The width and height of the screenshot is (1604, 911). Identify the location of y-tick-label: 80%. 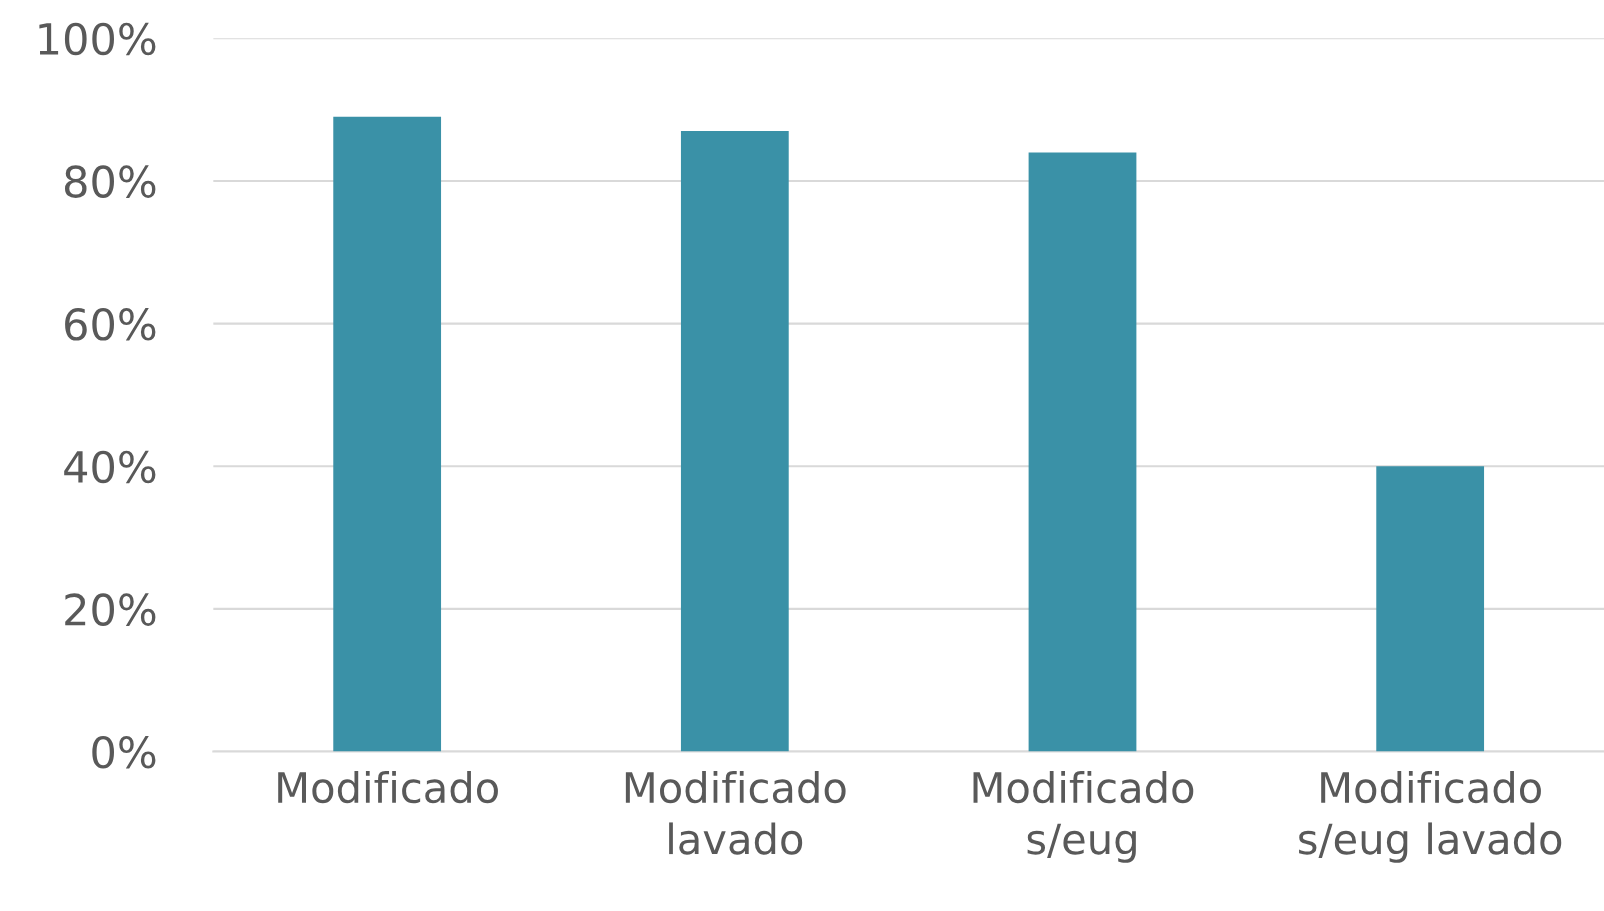
(110, 181).